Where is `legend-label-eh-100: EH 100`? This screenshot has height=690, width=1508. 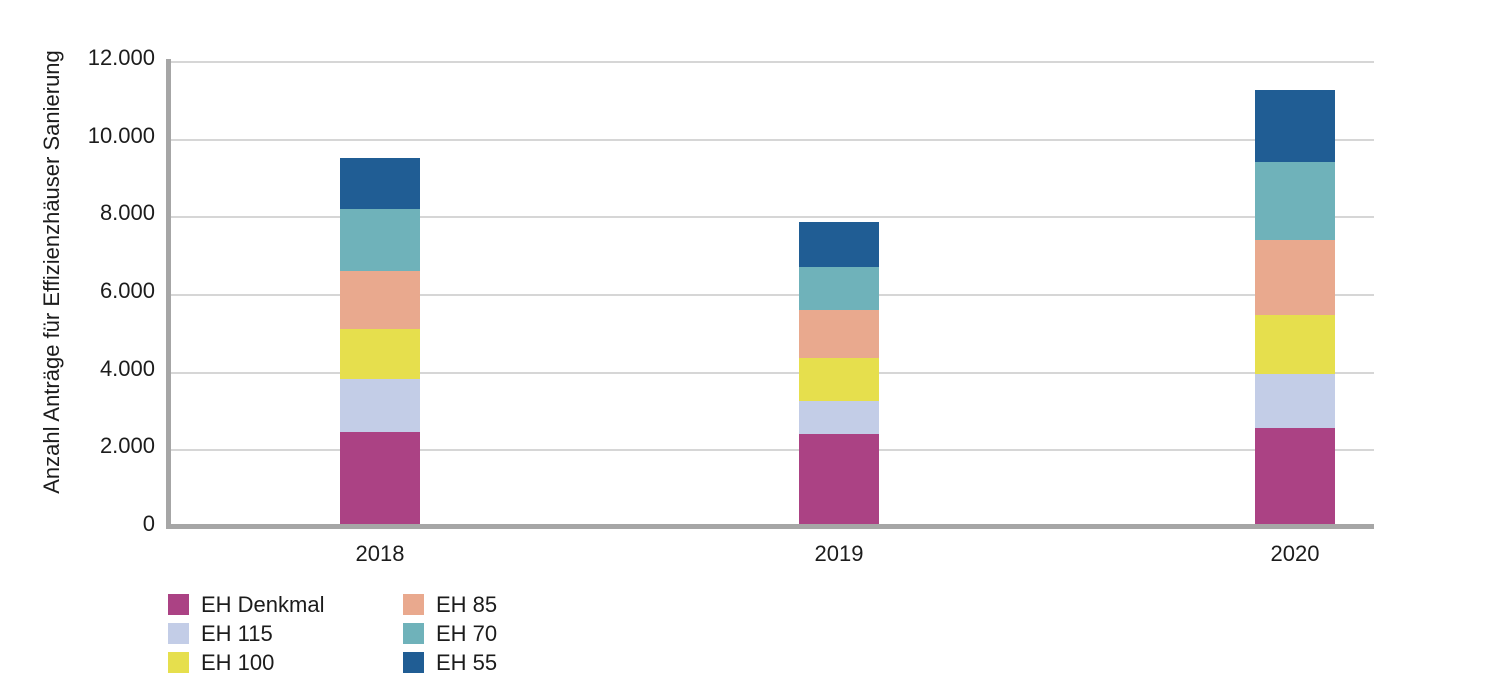
legend-label-eh-100: EH 100 is located at coordinates (238, 662).